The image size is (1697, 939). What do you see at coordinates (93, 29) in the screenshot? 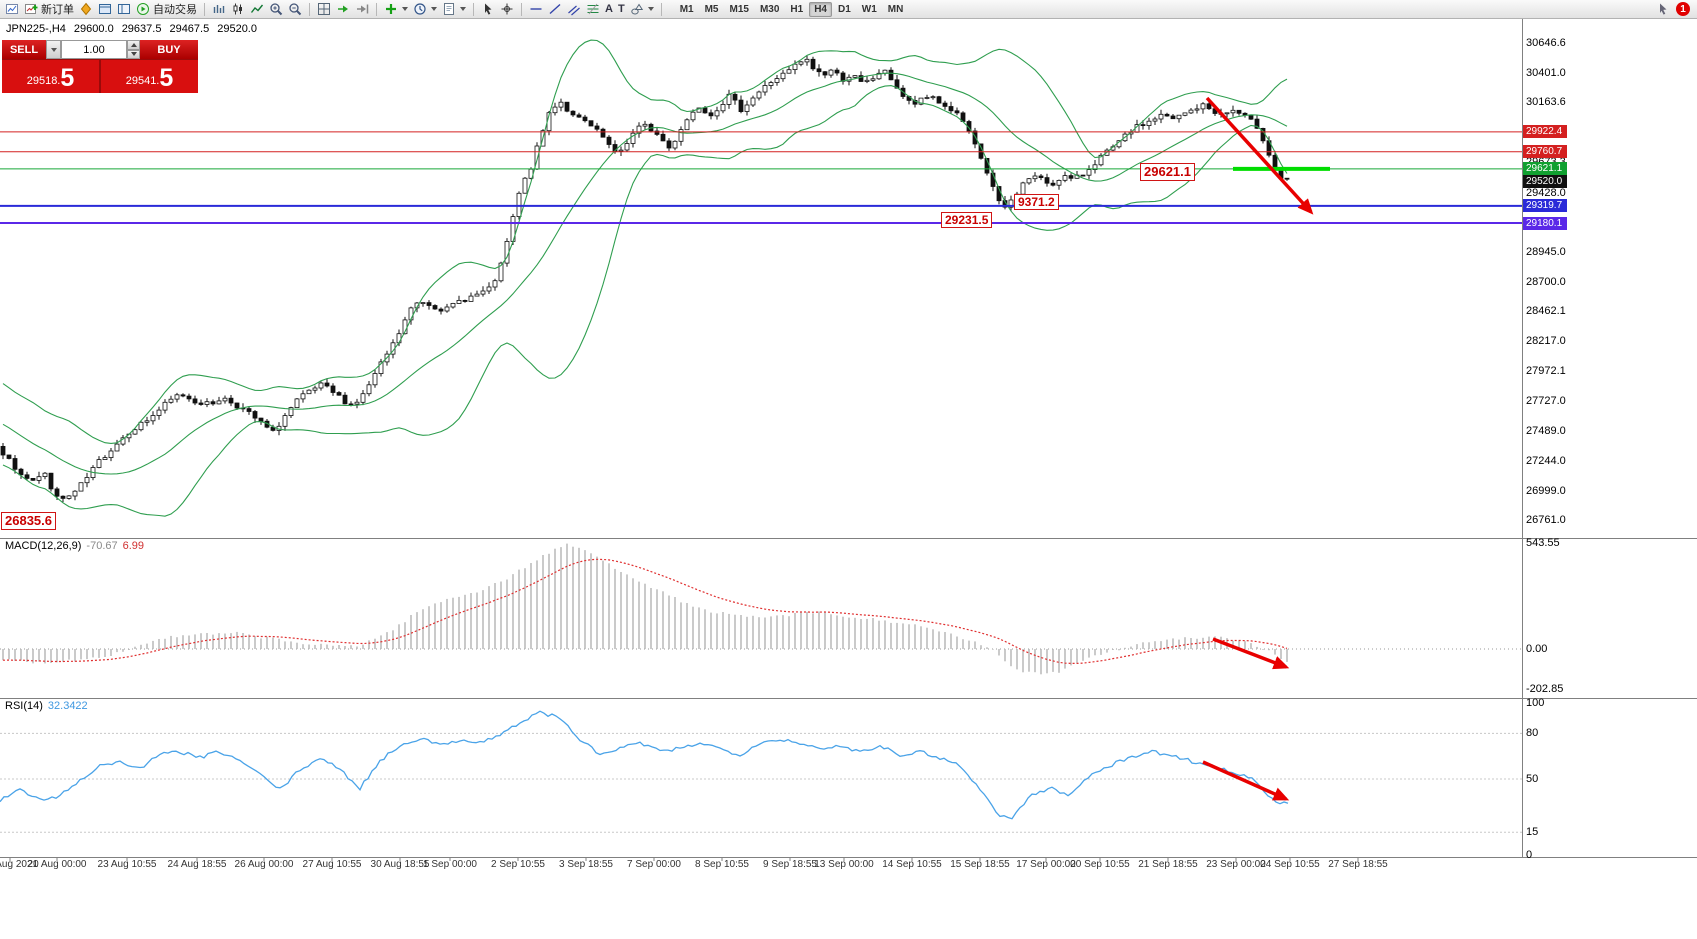
I see `open-value: 29600.0` at bounding box center [93, 29].